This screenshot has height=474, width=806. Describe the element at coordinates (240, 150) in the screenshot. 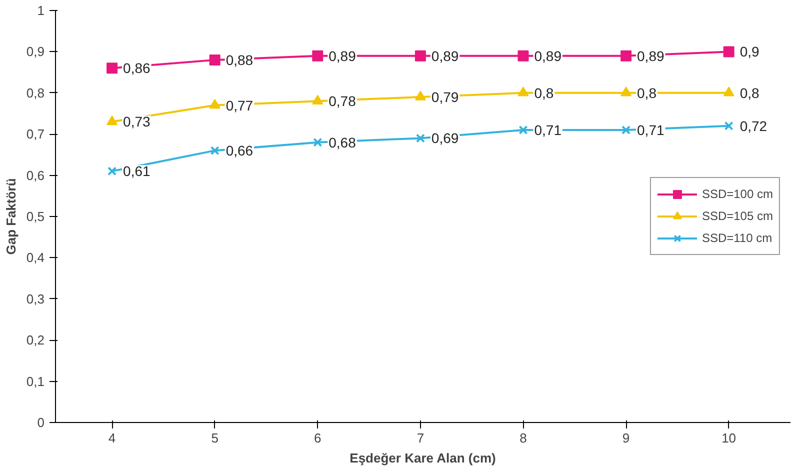

I see `data-label: 0,66` at that location.